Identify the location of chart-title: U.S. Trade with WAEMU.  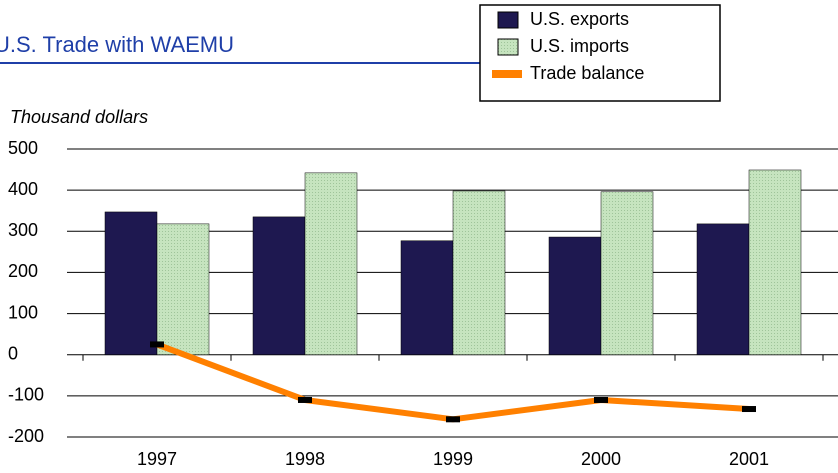
(117, 44).